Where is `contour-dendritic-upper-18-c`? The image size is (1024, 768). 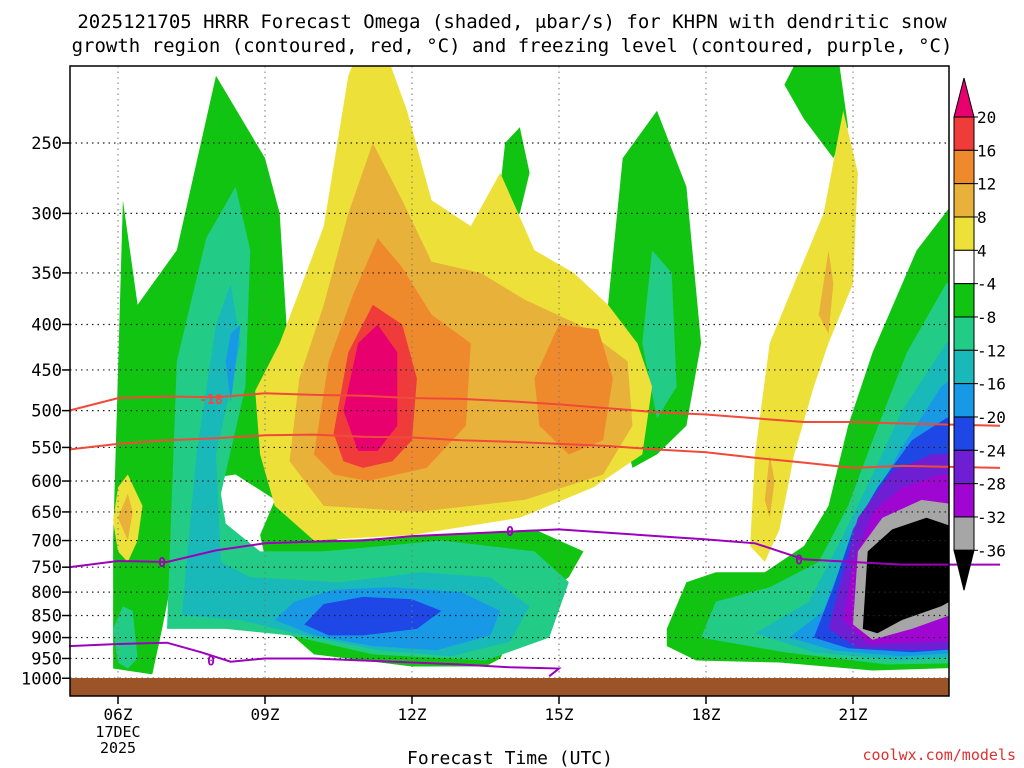 contour-dendritic-upper-18-c is located at coordinates (534, 409).